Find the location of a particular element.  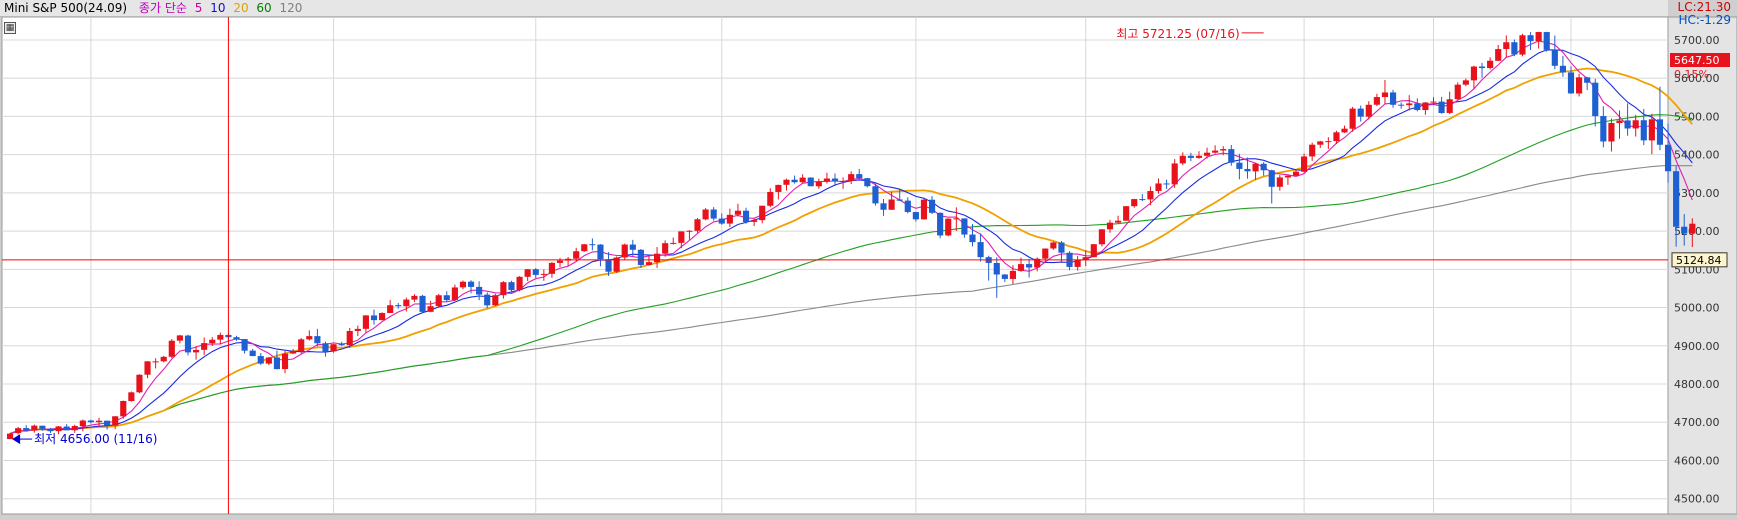

y-tick-label: 5200.00 is located at coordinates (1697, 231).